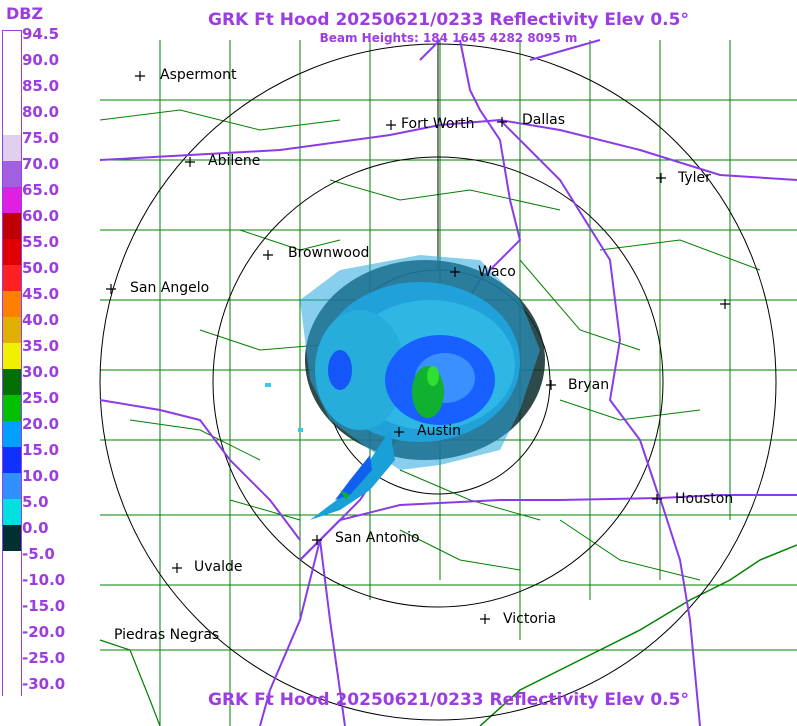 This screenshot has height=726, width=797. What do you see at coordinates (497, 272) in the screenshot?
I see `city-label-waco: Waco` at bounding box center [497, 272].